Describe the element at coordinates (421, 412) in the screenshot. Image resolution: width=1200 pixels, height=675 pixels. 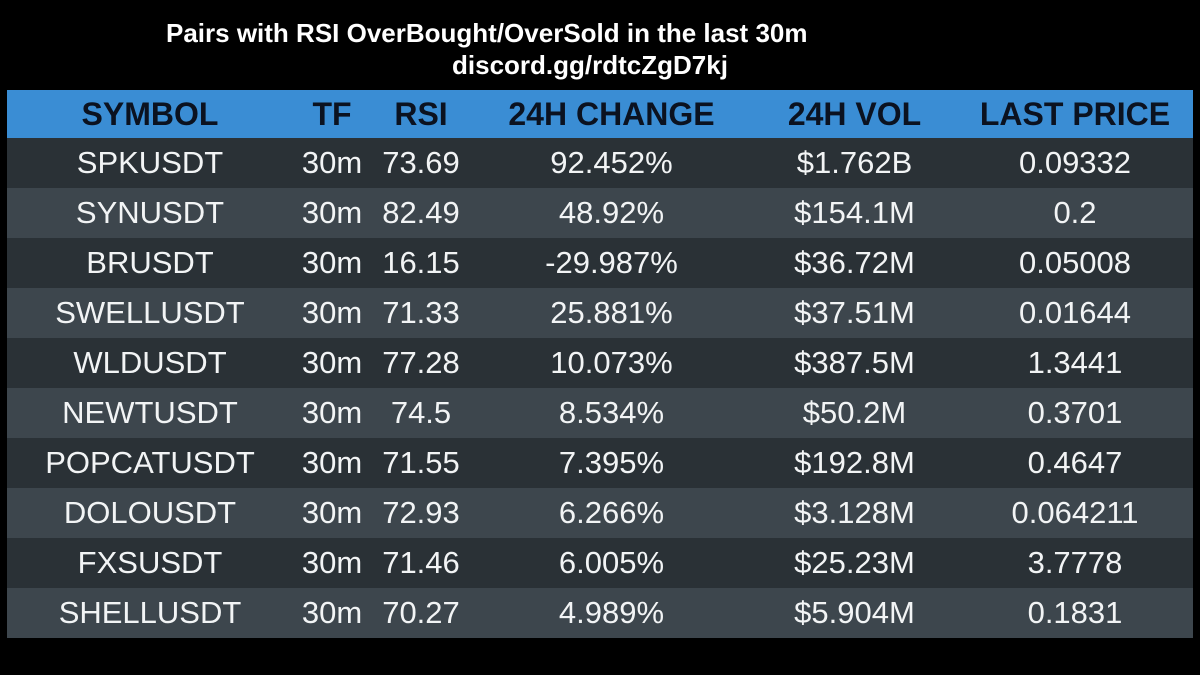
I see `rsi-cell: 74.5` at that location.